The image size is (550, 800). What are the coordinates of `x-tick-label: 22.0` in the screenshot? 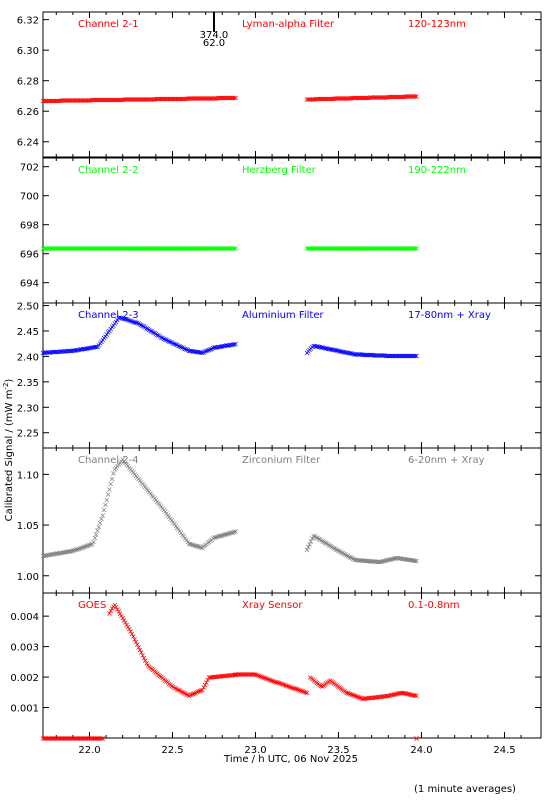 It's located at (89, 750).